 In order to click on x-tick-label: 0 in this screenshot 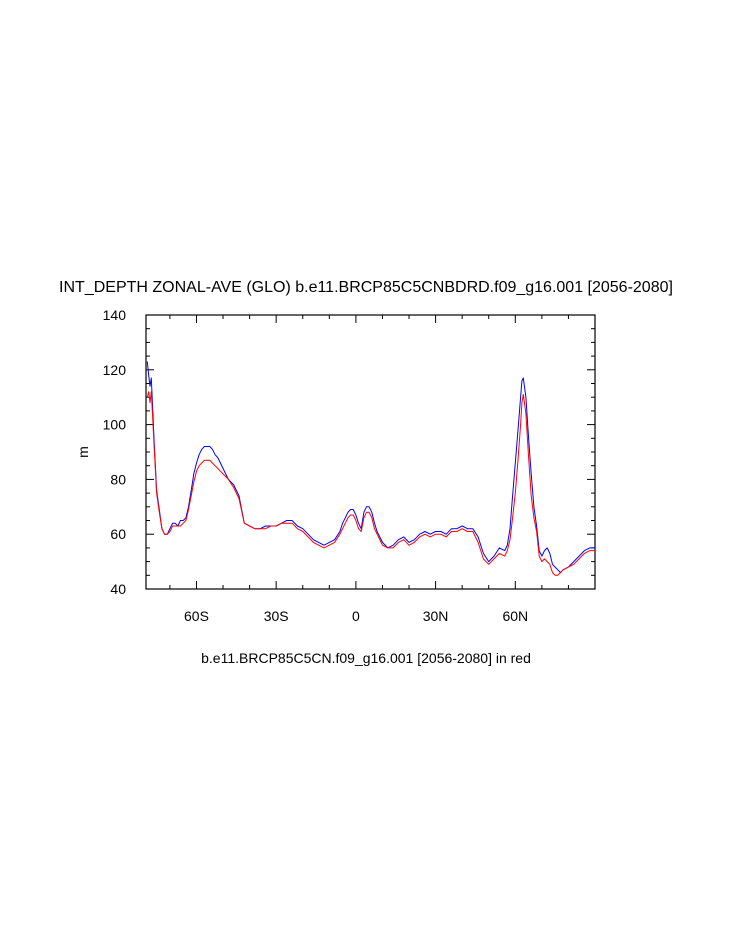, I will do `click(356, 616)`.